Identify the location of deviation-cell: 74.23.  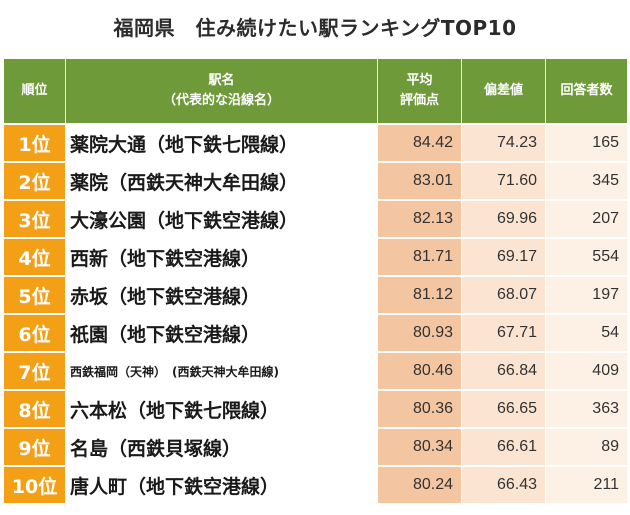
(503, 143).